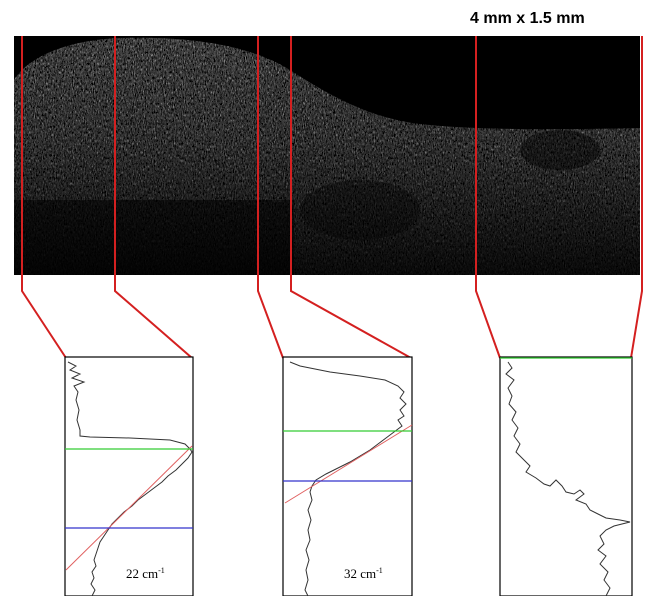 The image size is (654, 596). Describe the element at coordinates (145, 573) in the screenshot. I see `attenuation-label: 22 cm-1` at that location.